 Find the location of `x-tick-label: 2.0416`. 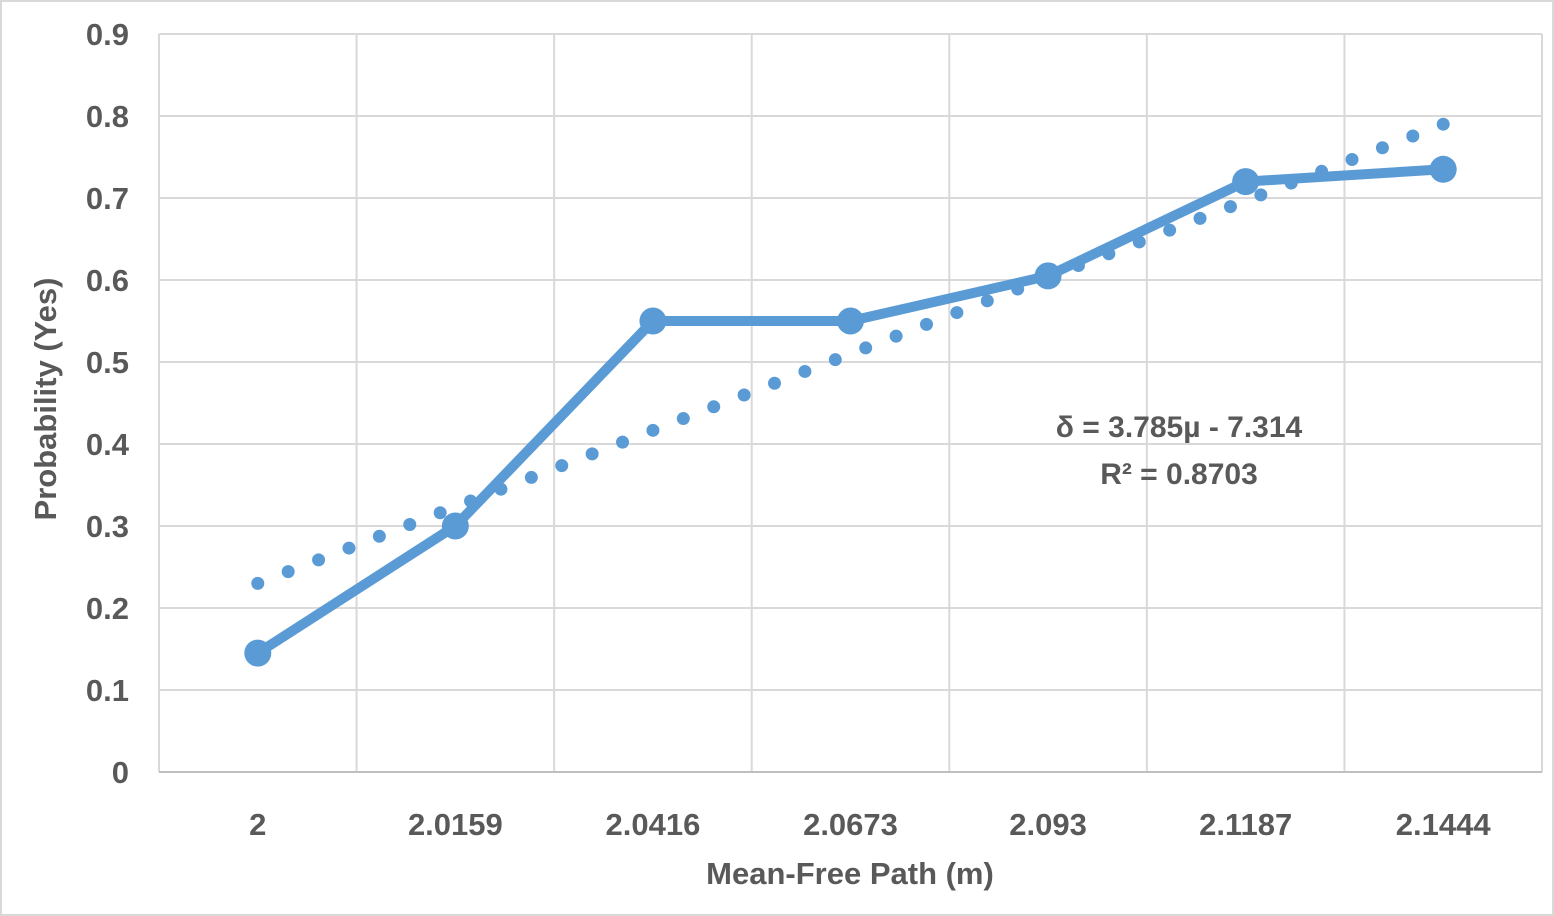

x-tick-label: 2.0416 is located at coordinates (653, 824).